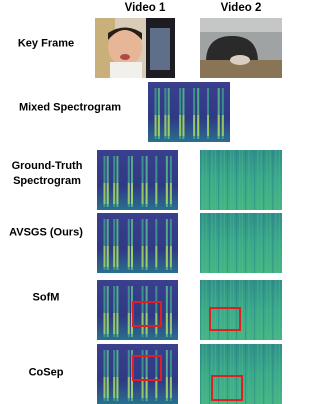  I want to click on column-header: Video 2, so click(241, 8).